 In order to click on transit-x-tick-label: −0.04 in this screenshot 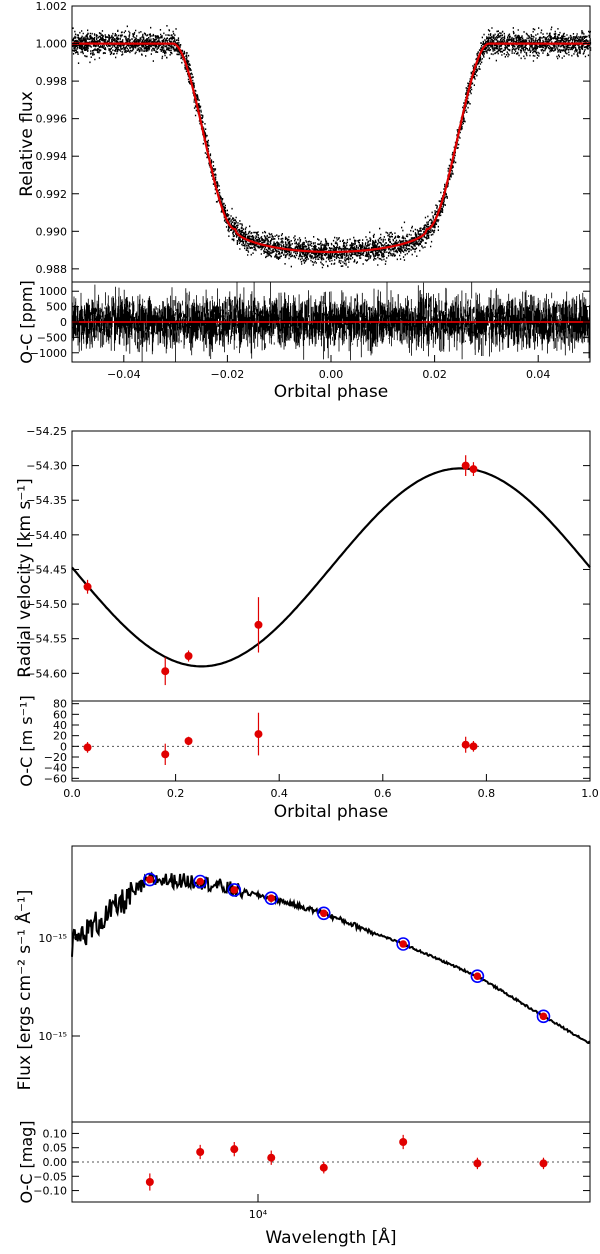, I will do `click(124, 374)`.